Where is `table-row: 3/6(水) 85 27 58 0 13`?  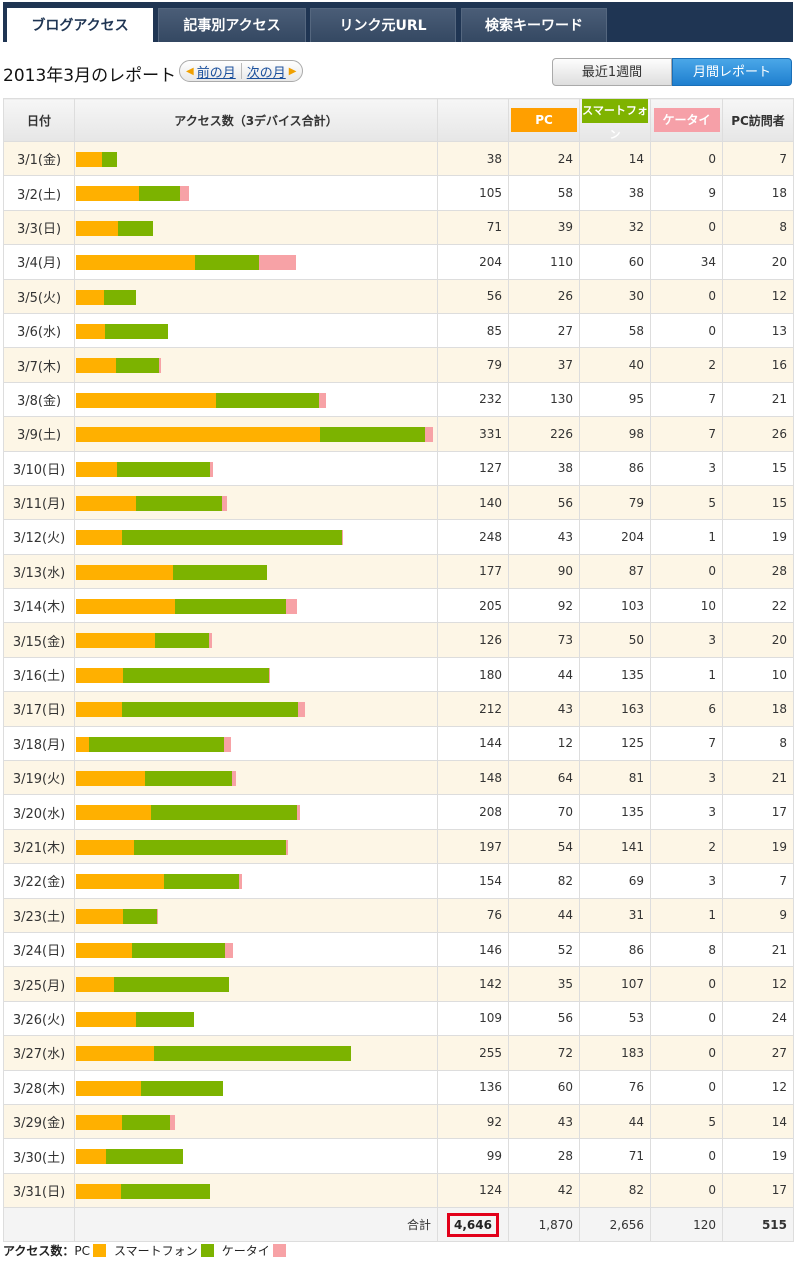 table-row: 3/6(水) 85 27 58 0 13 is located at coordinates (398, 330).